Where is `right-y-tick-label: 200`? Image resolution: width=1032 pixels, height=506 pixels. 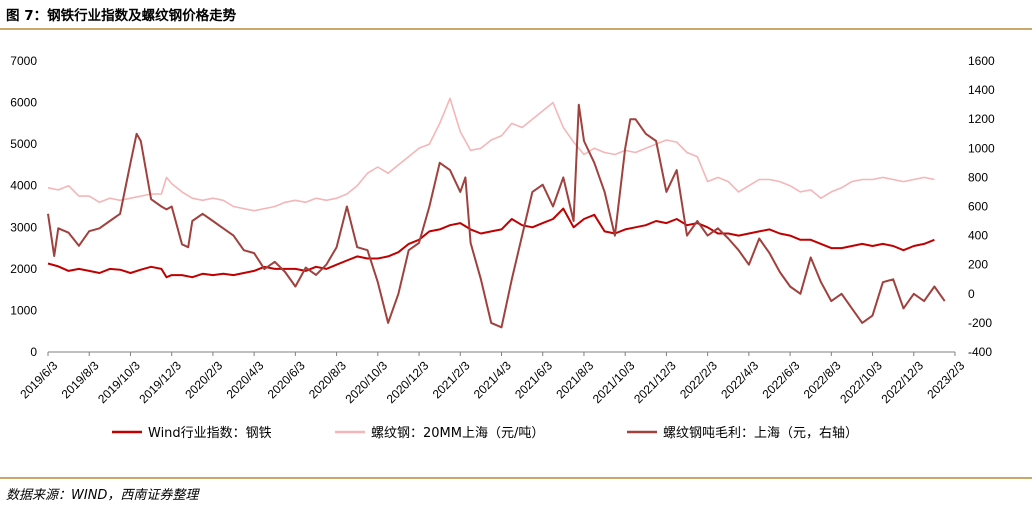
right-y-tick-label: 200 is located at coordinates (978, 265).